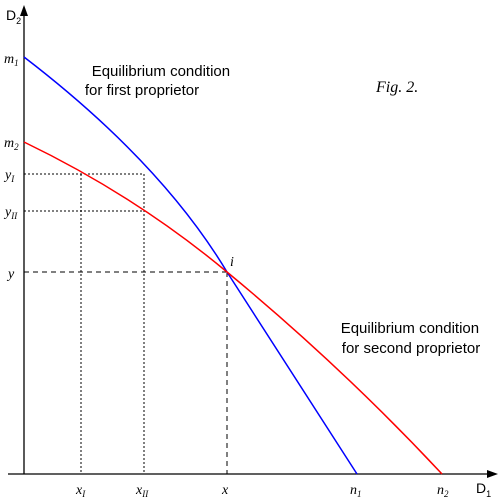  Describe the element at coordinates (9, 176) in the screenshot. I see `y-mark-yI: yI` at that location.